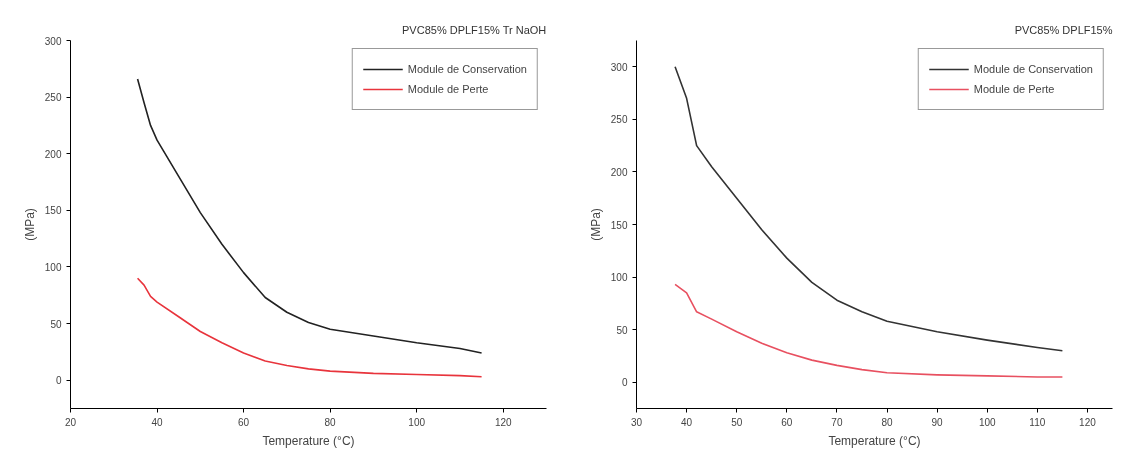 The height and width of the screenshot is (456, 1133). Describe the element at coordinates (837, 422) in the screenshot. I see `x-tick-label: 70` at that location.